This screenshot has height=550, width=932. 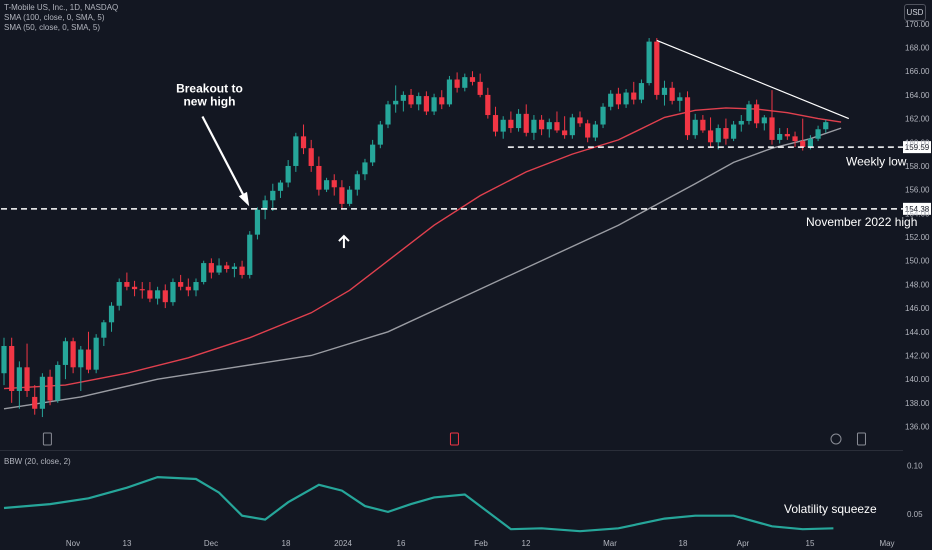 What do you see at coordinates (418, 504) in the screenshot?
I see `bbw-line` at bounding box center [418, 504].